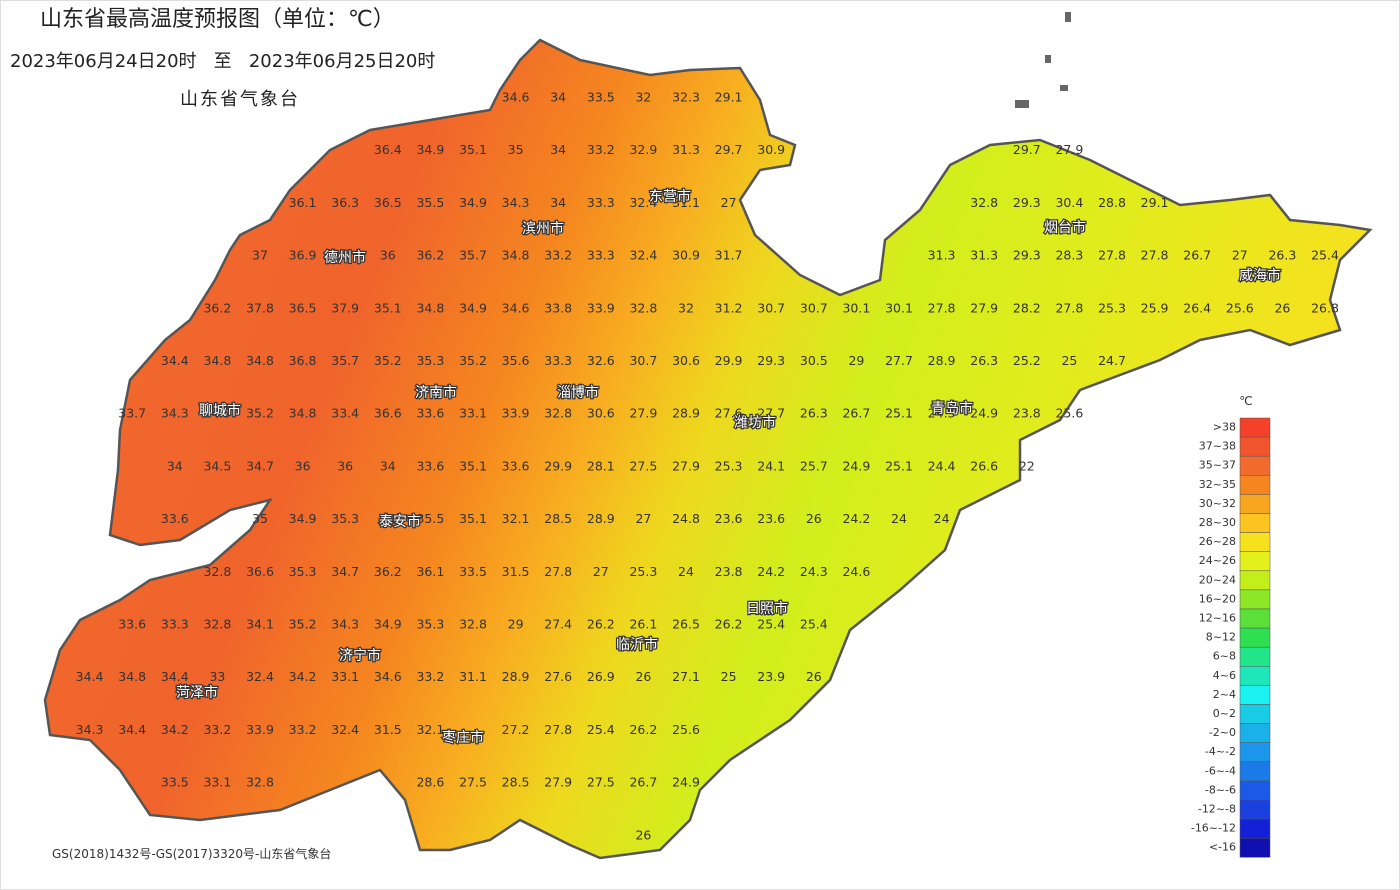  I want to click on grid-value: 24.9, so click(686, 782).